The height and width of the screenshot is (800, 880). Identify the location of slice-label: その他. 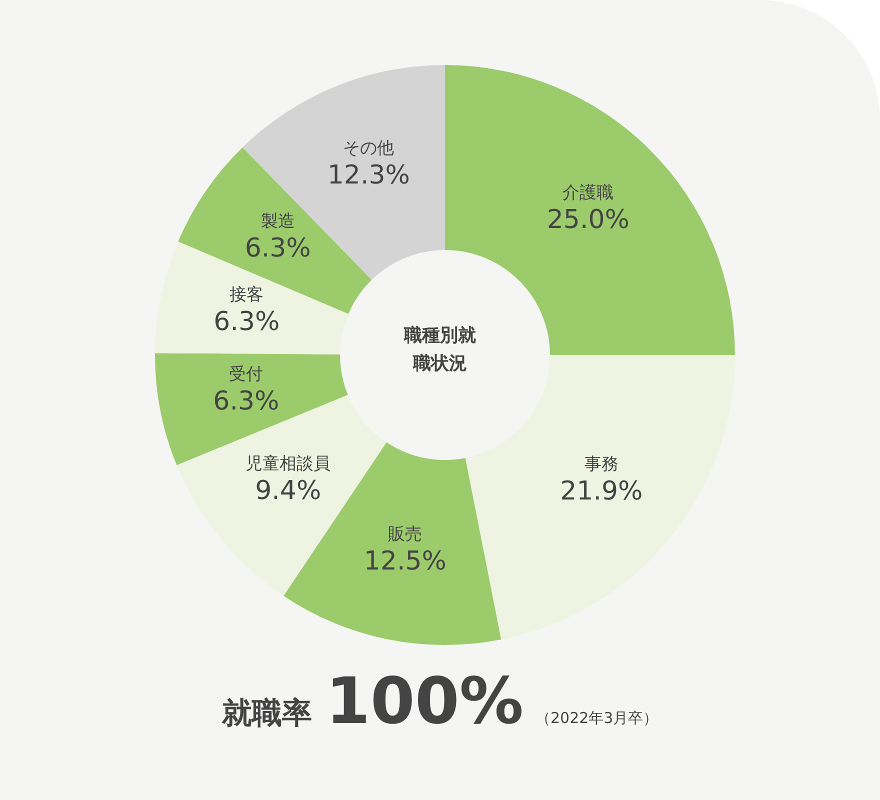
(368, 148).